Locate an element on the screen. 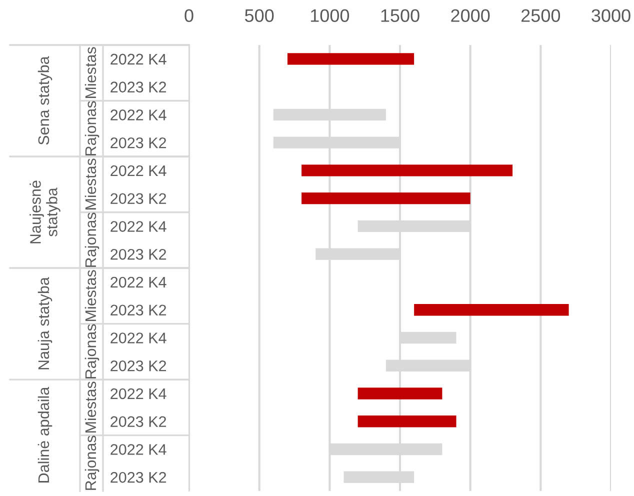  text: Naujesnė statyba is located at coordinates (45, 212).